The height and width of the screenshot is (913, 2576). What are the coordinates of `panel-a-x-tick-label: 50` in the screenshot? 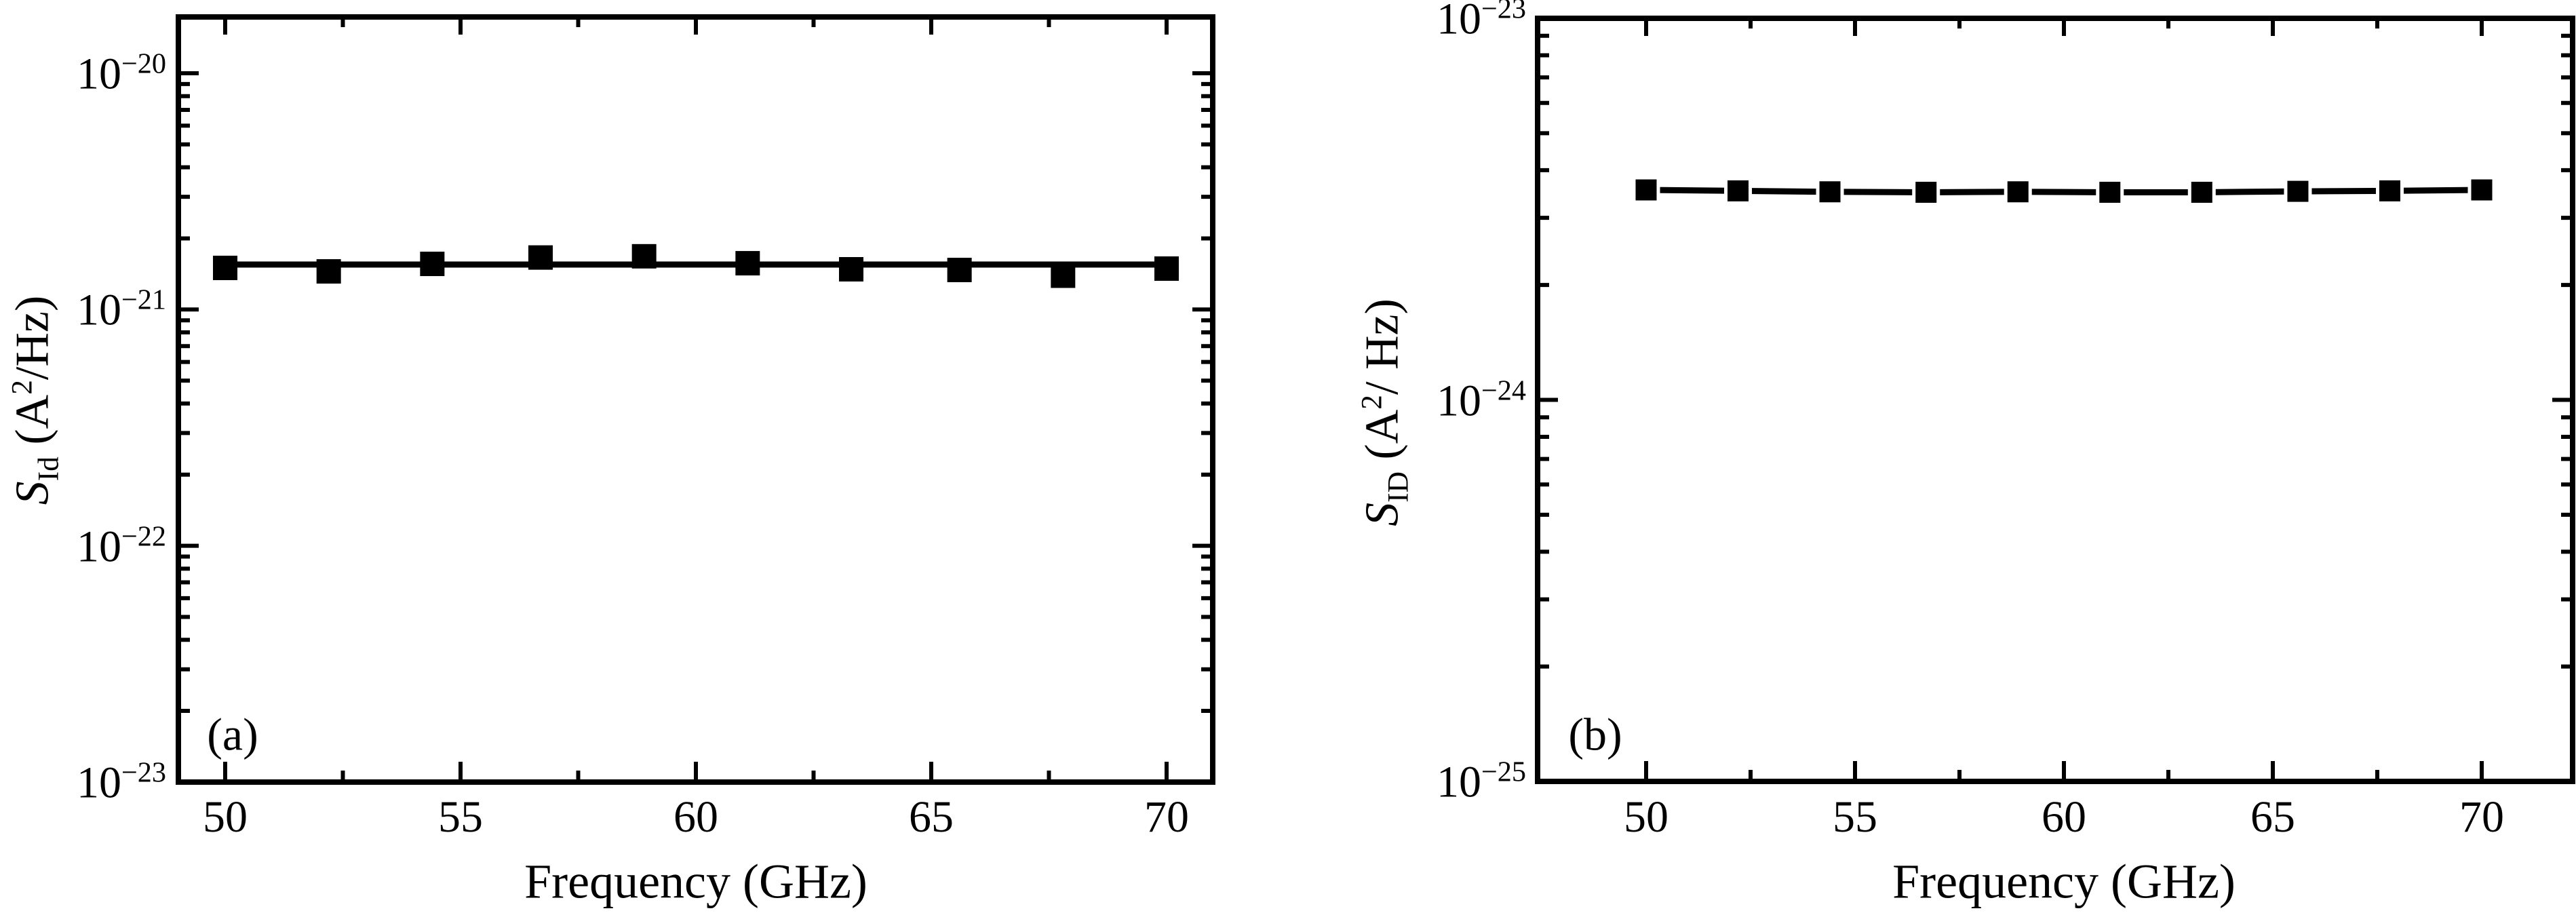 It's located at (225, 817).